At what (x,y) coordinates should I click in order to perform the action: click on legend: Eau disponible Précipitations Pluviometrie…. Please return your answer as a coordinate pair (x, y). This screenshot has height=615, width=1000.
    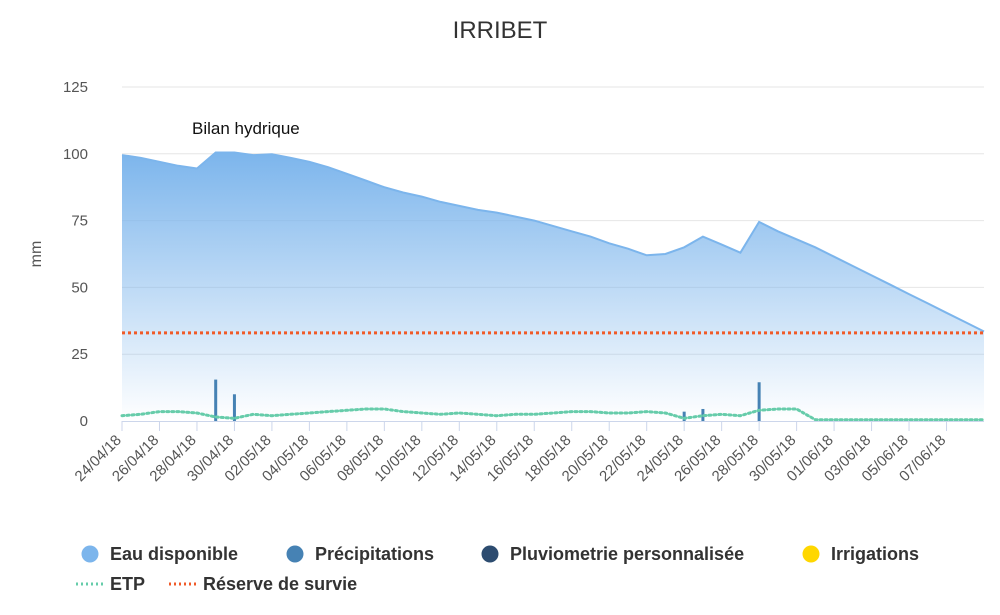
    Looking at the image, I should click on (497, 569).